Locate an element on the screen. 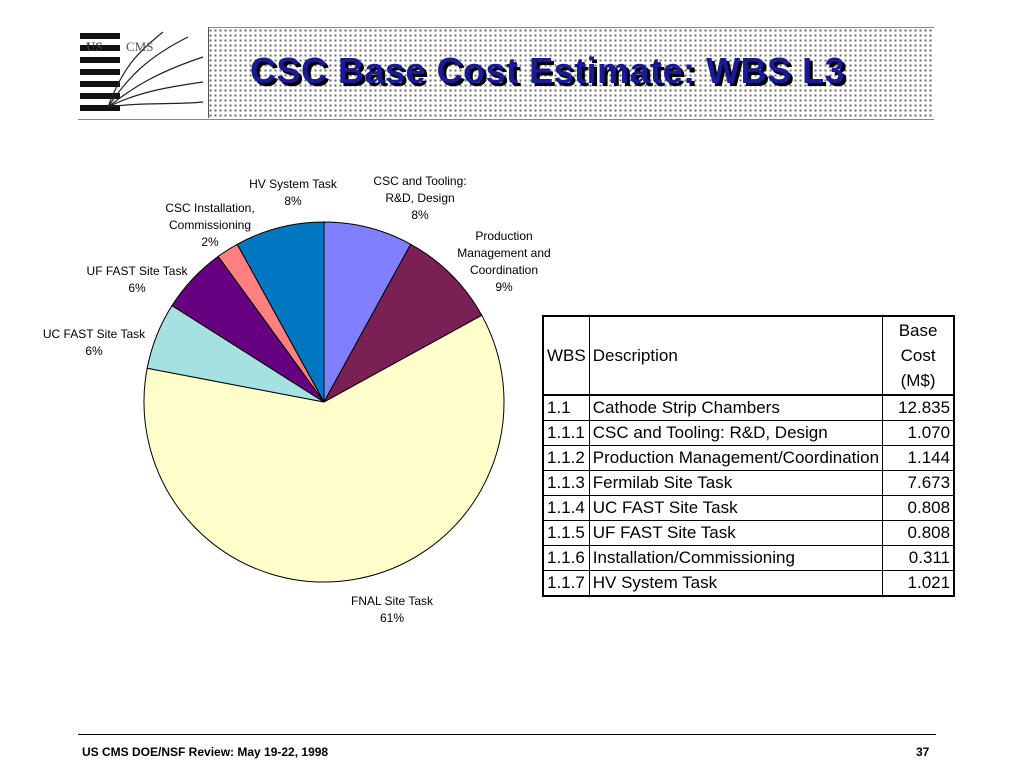  slice-label: FNAL Site Task 61% is located at coordinates (392, 609).